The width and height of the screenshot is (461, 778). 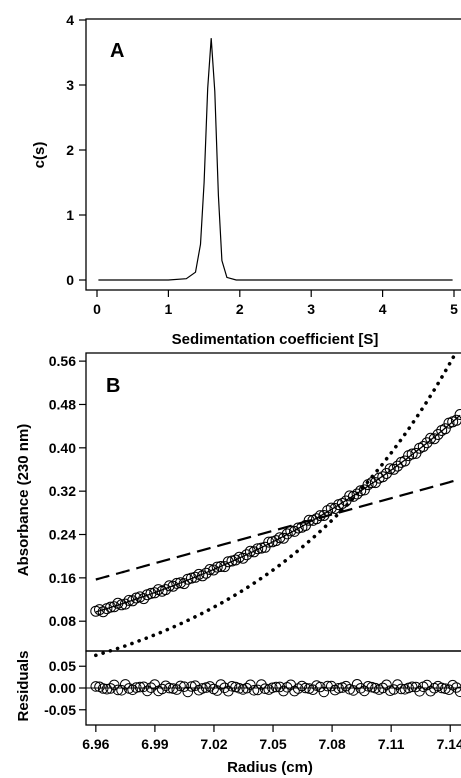 I want to click on residuals-y-ticks: 0.05 0.00 -0.05, so click(x=65, y=688).